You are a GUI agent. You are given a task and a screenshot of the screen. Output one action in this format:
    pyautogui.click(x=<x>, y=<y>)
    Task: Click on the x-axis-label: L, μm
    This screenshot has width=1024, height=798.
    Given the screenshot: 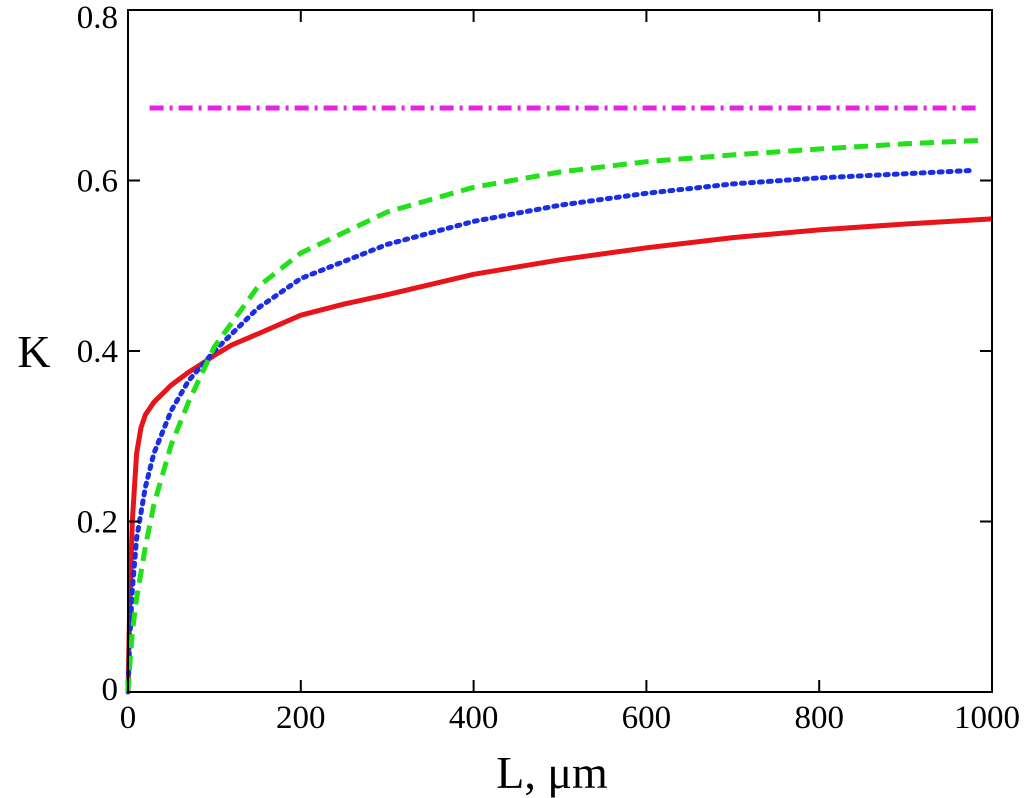 What is the action you would take?
    pyautogui.click(x=552, y=772)
    